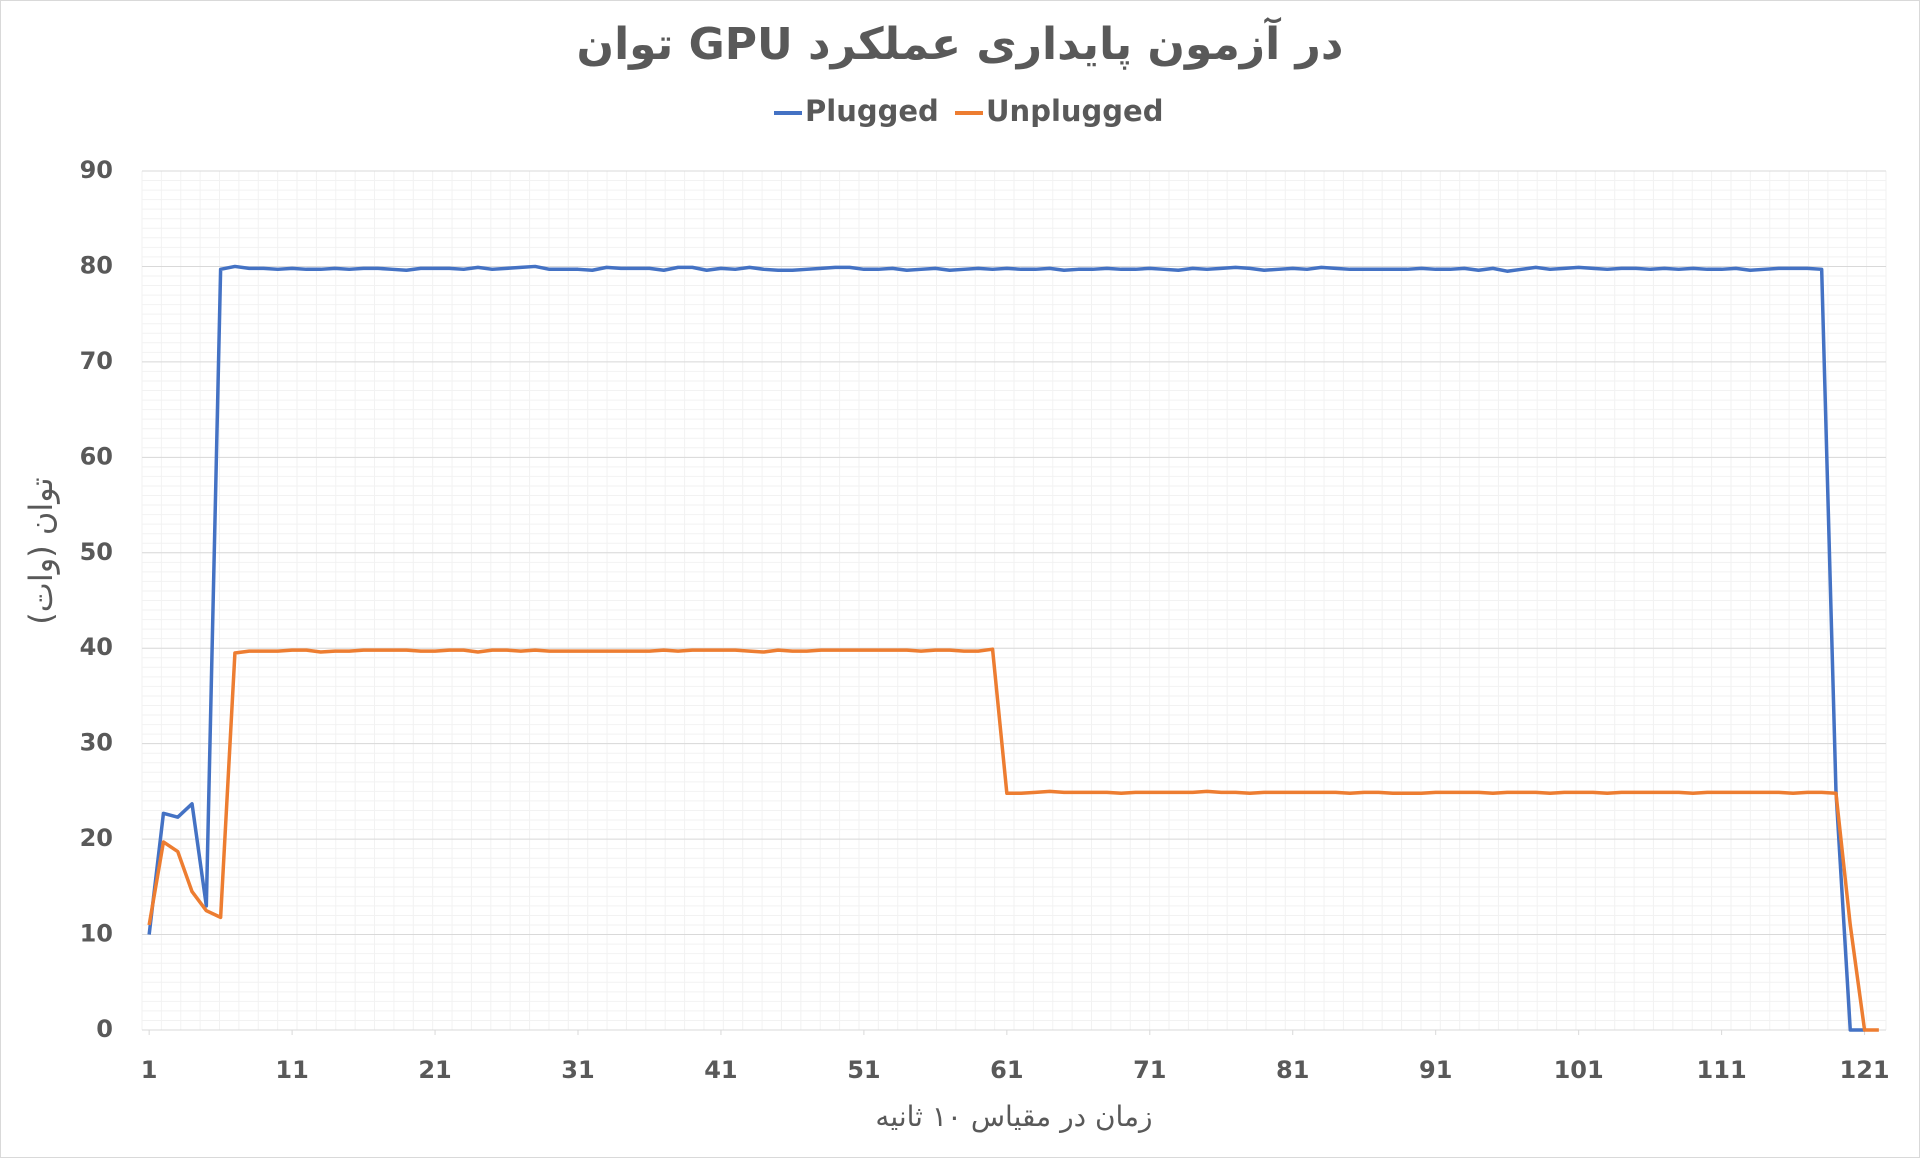 The image size is (1920, 1158). Describe the element at coordinates (149, 1070) in the screenshot. I see `x-tick-label: 1` at that location.